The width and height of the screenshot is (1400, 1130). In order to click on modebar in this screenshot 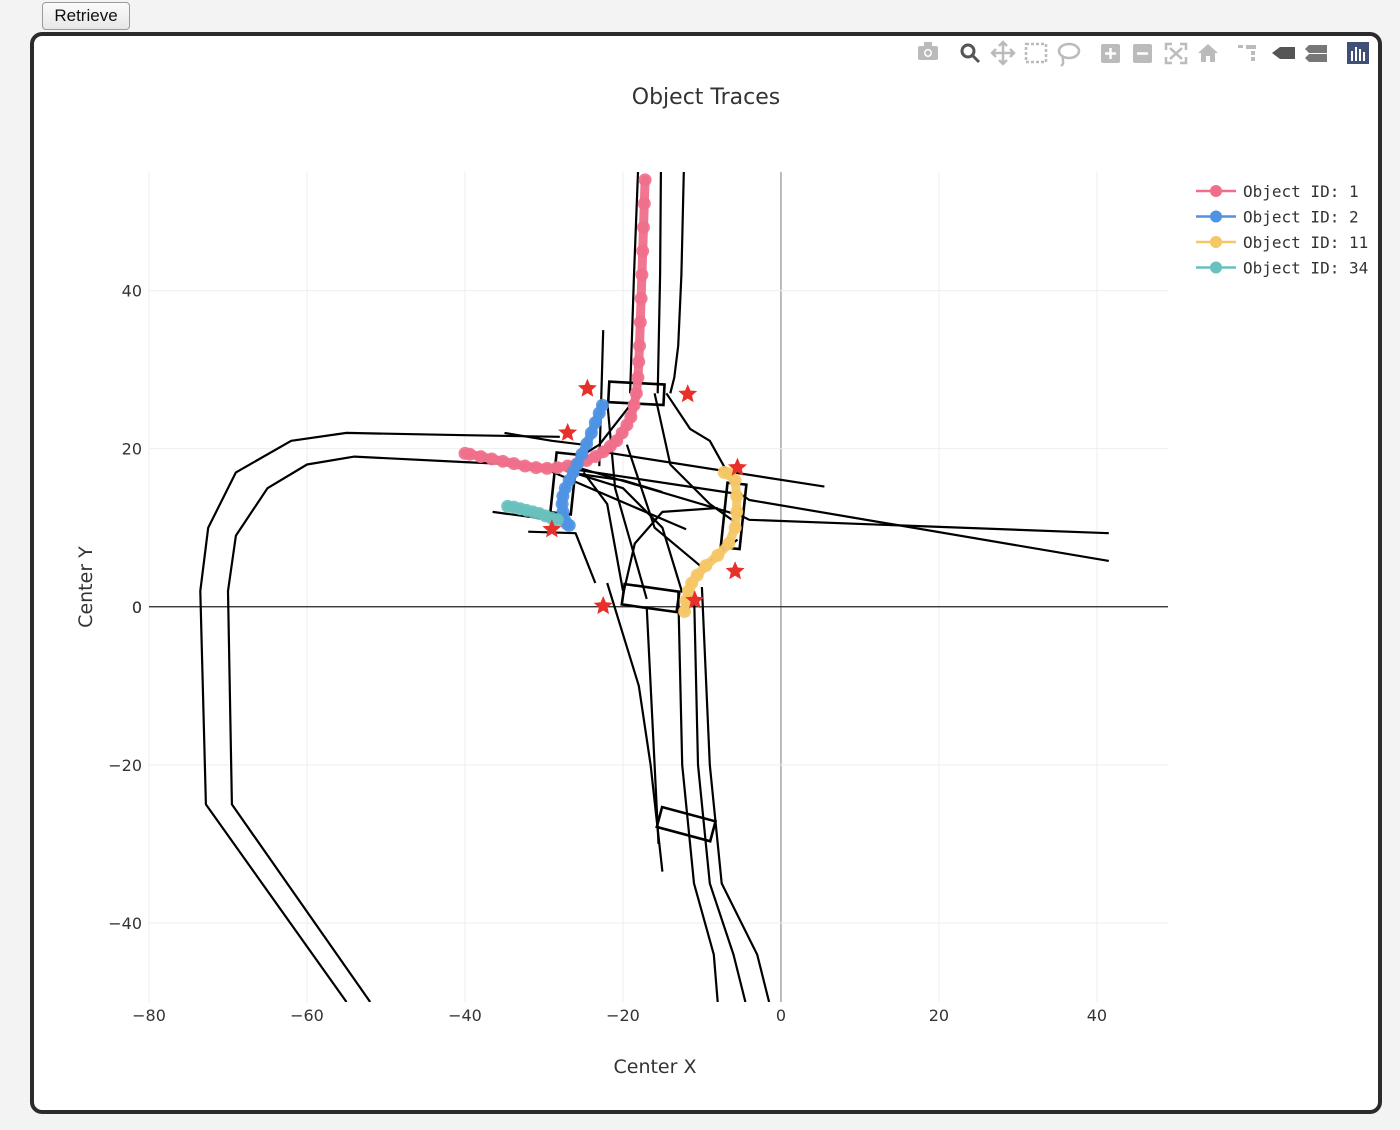, I will do `click(1143, 53)`.